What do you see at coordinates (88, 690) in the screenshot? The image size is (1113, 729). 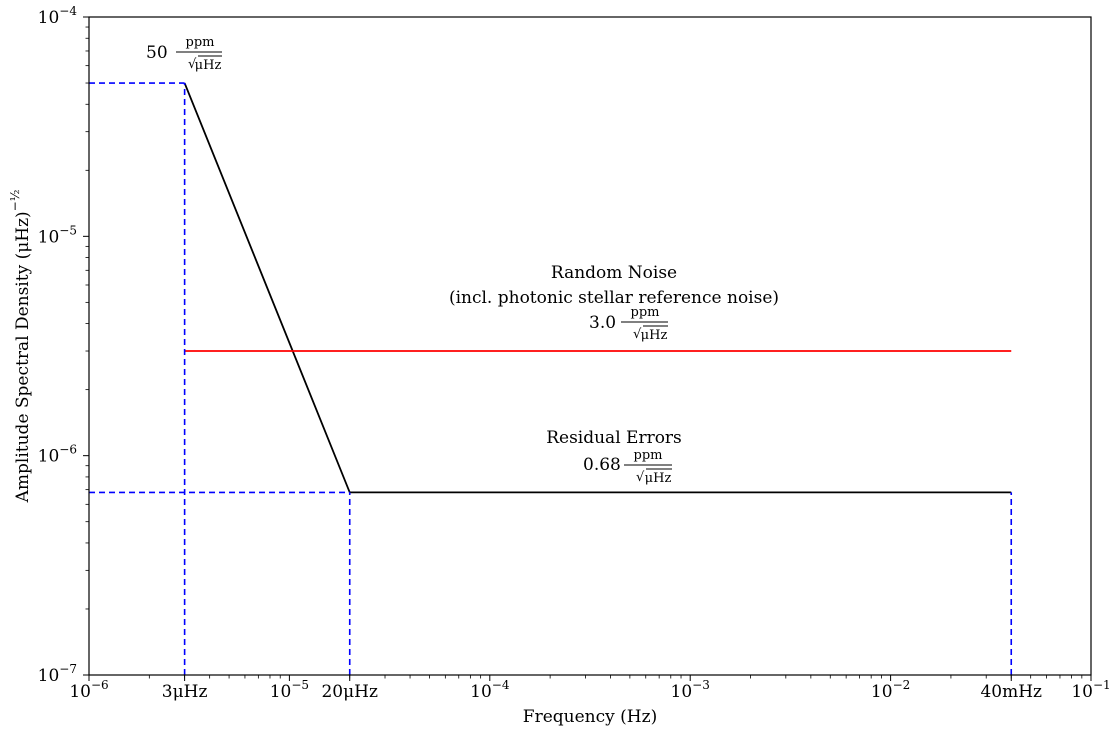 I see `x-tick-label: 10⁻⁶` at bounding box center [88, 690].